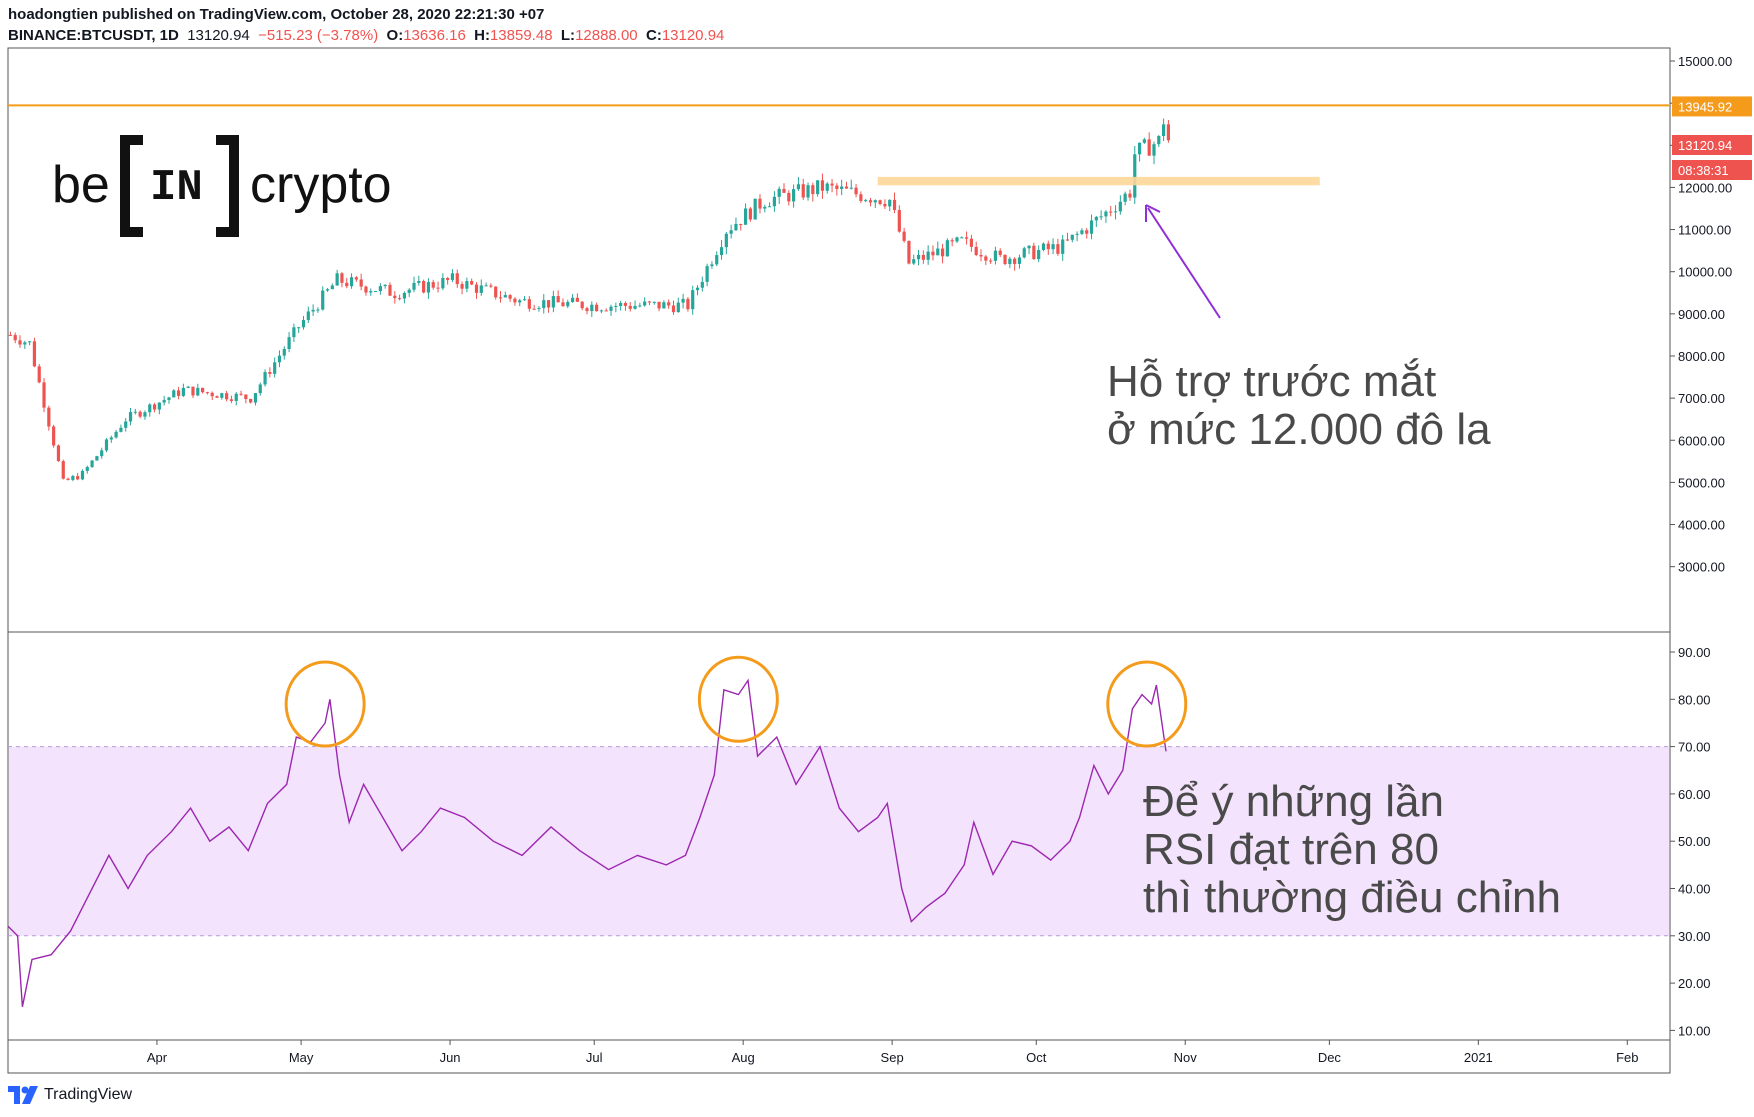  Describe the element at coordinates (1701, 356) in the screenshot. I see `price-tick-label: 8000.00` at that location.